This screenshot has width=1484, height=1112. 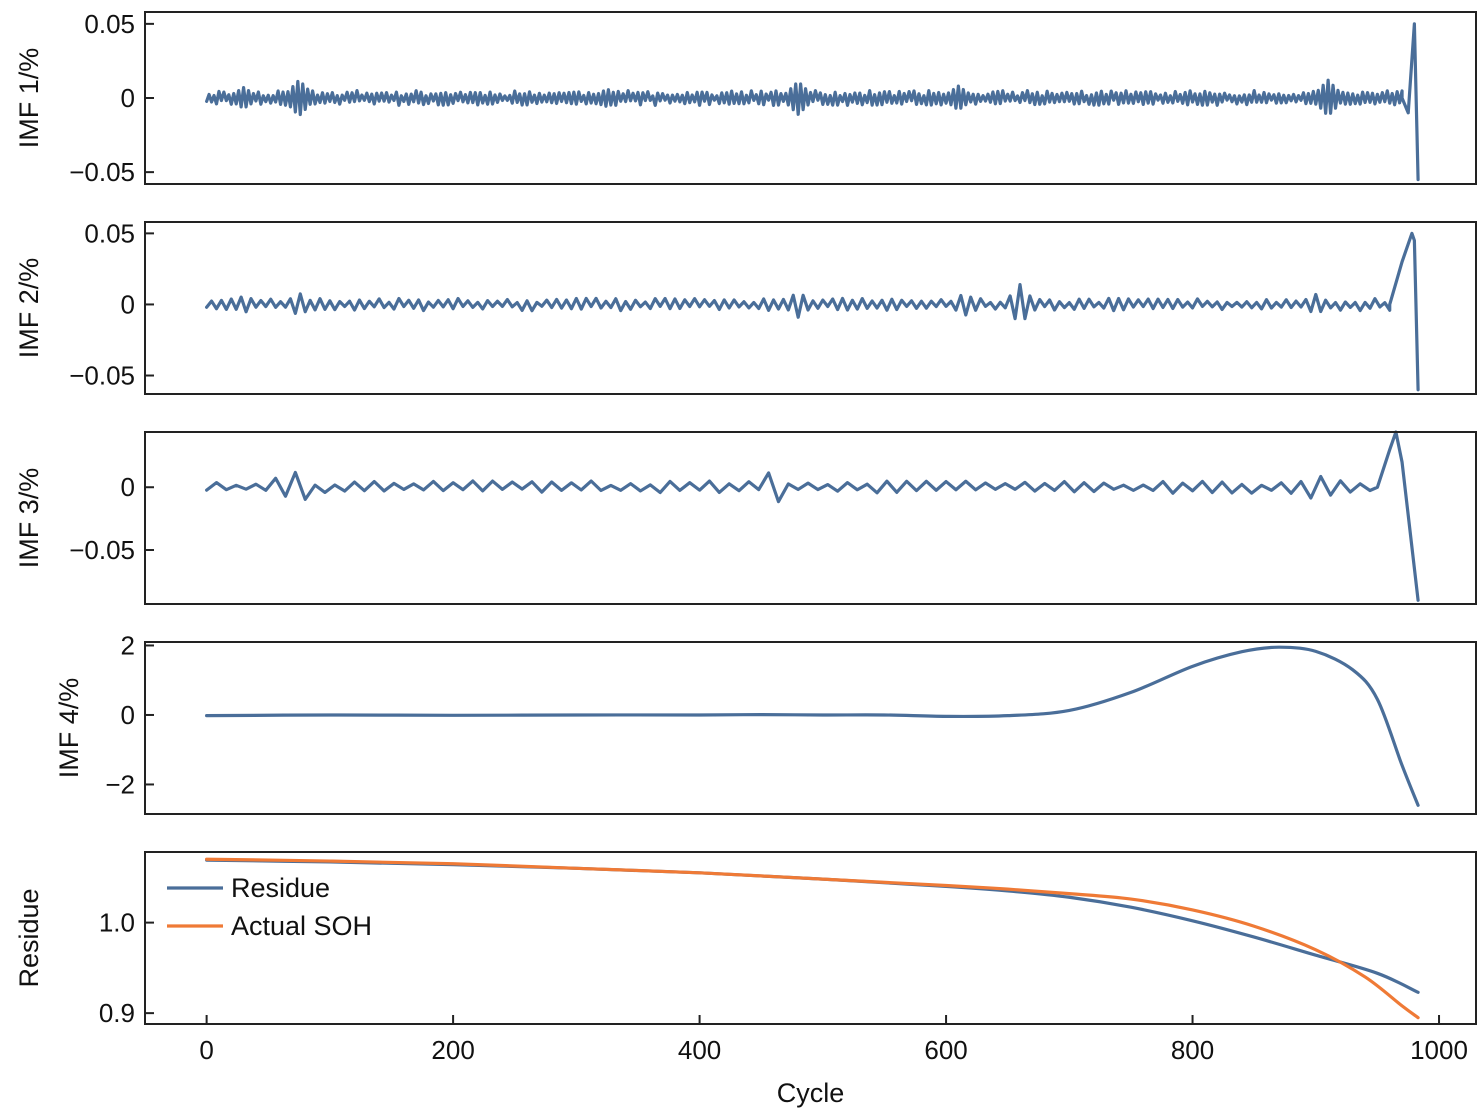 I want to click on y-axis-label: Residue, so click(x=29, y=937).